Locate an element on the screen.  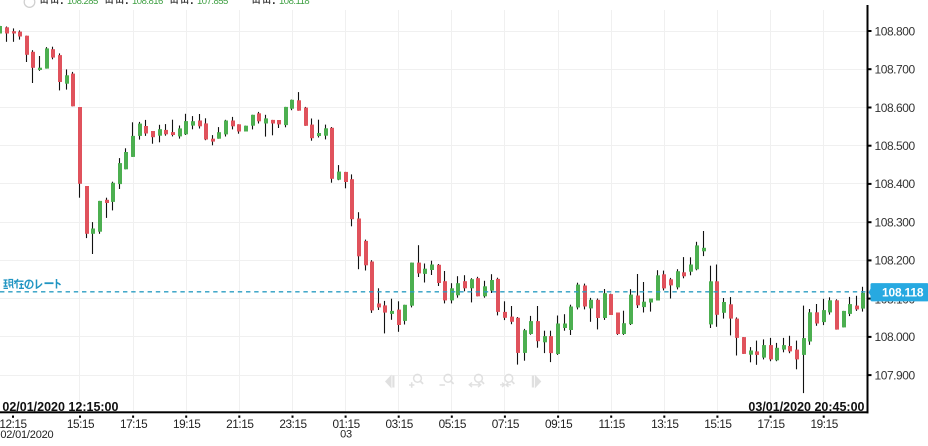
svg-text: 108.600 is located at coordinates (895, 108).